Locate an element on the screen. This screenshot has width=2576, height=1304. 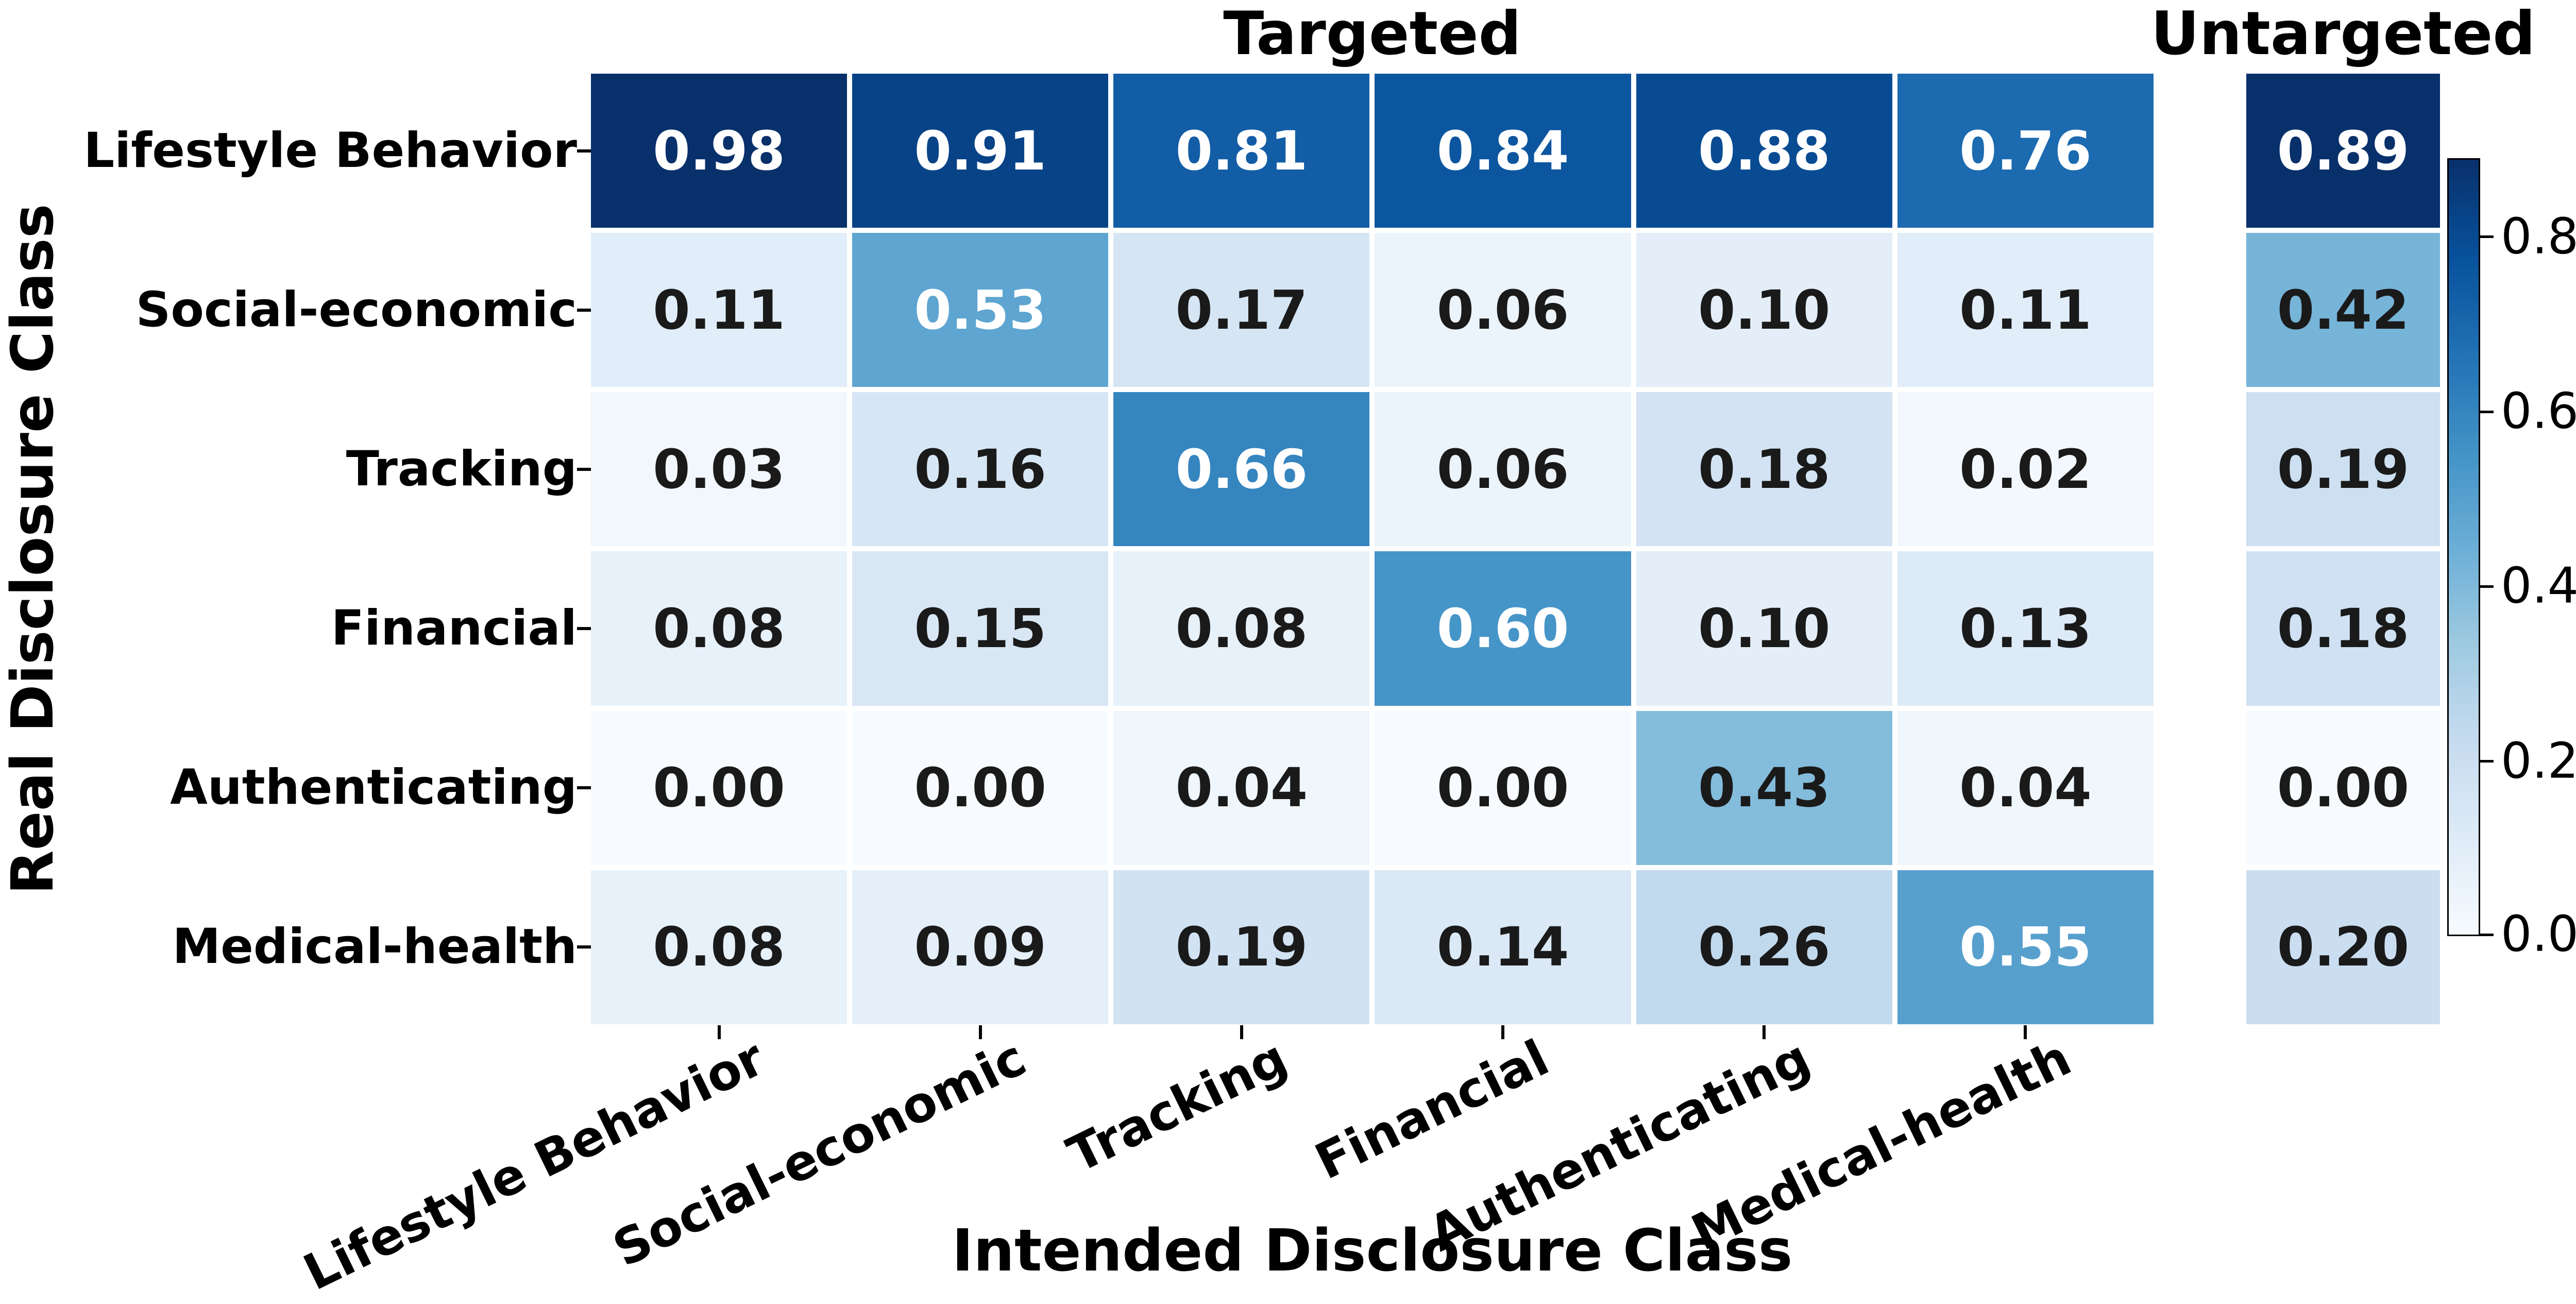
untargeted-cell-r2c0: 0.19 is located at coordinates (2343, 469).